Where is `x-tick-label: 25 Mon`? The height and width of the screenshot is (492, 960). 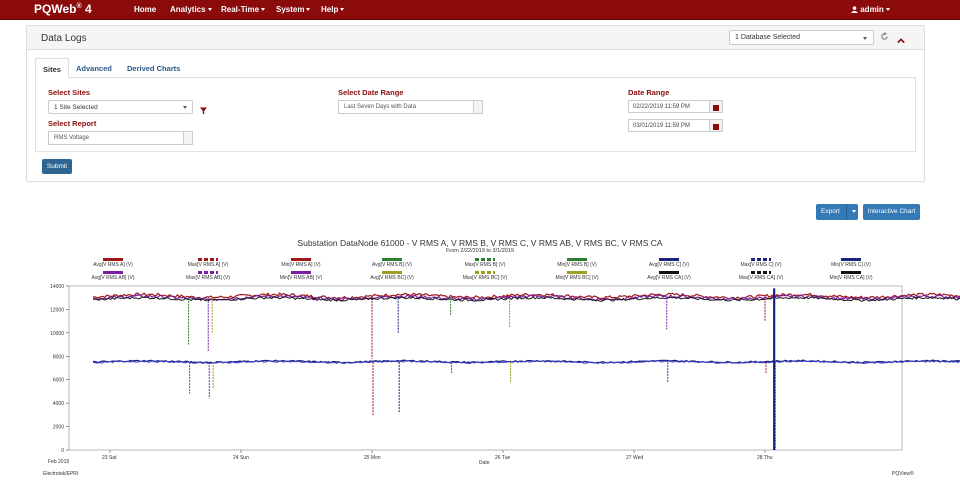
x-tick-label: 25 Mon is located at coordinates (372, 458).